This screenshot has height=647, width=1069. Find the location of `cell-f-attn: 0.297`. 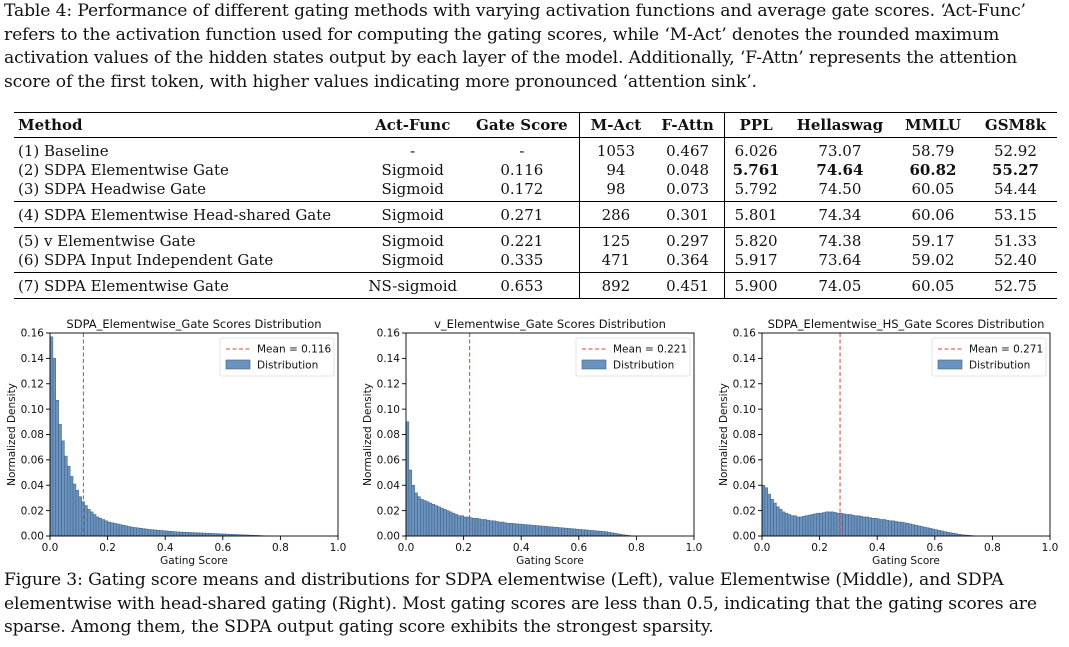

cell-f-attn: 0.297 is located at coordinates (688, 239).